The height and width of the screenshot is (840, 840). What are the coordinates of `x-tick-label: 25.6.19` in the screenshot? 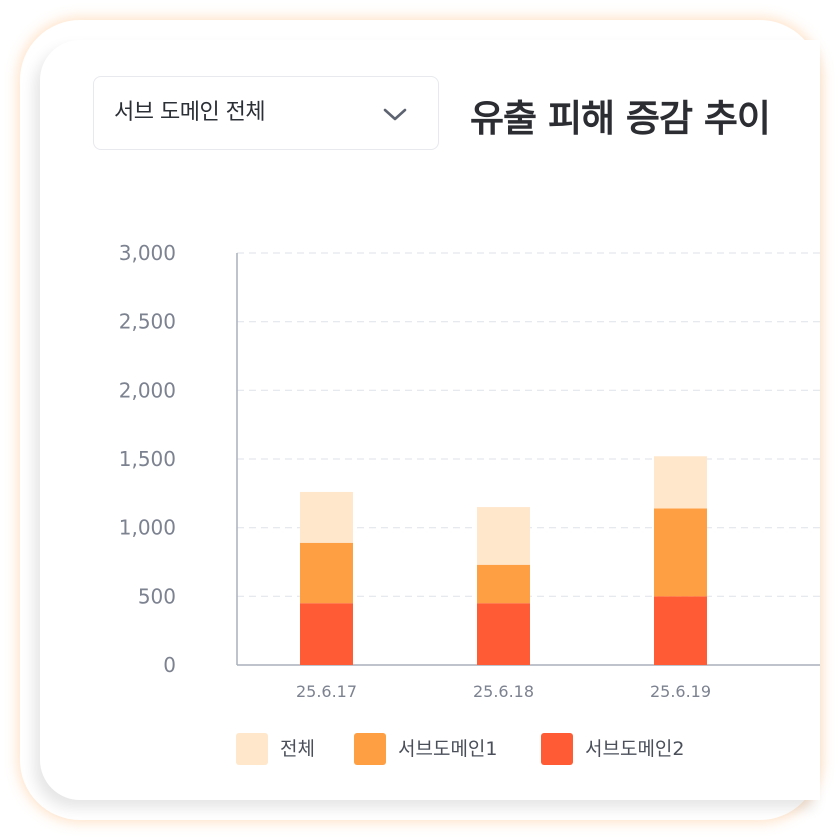 It's located at (680, 691).